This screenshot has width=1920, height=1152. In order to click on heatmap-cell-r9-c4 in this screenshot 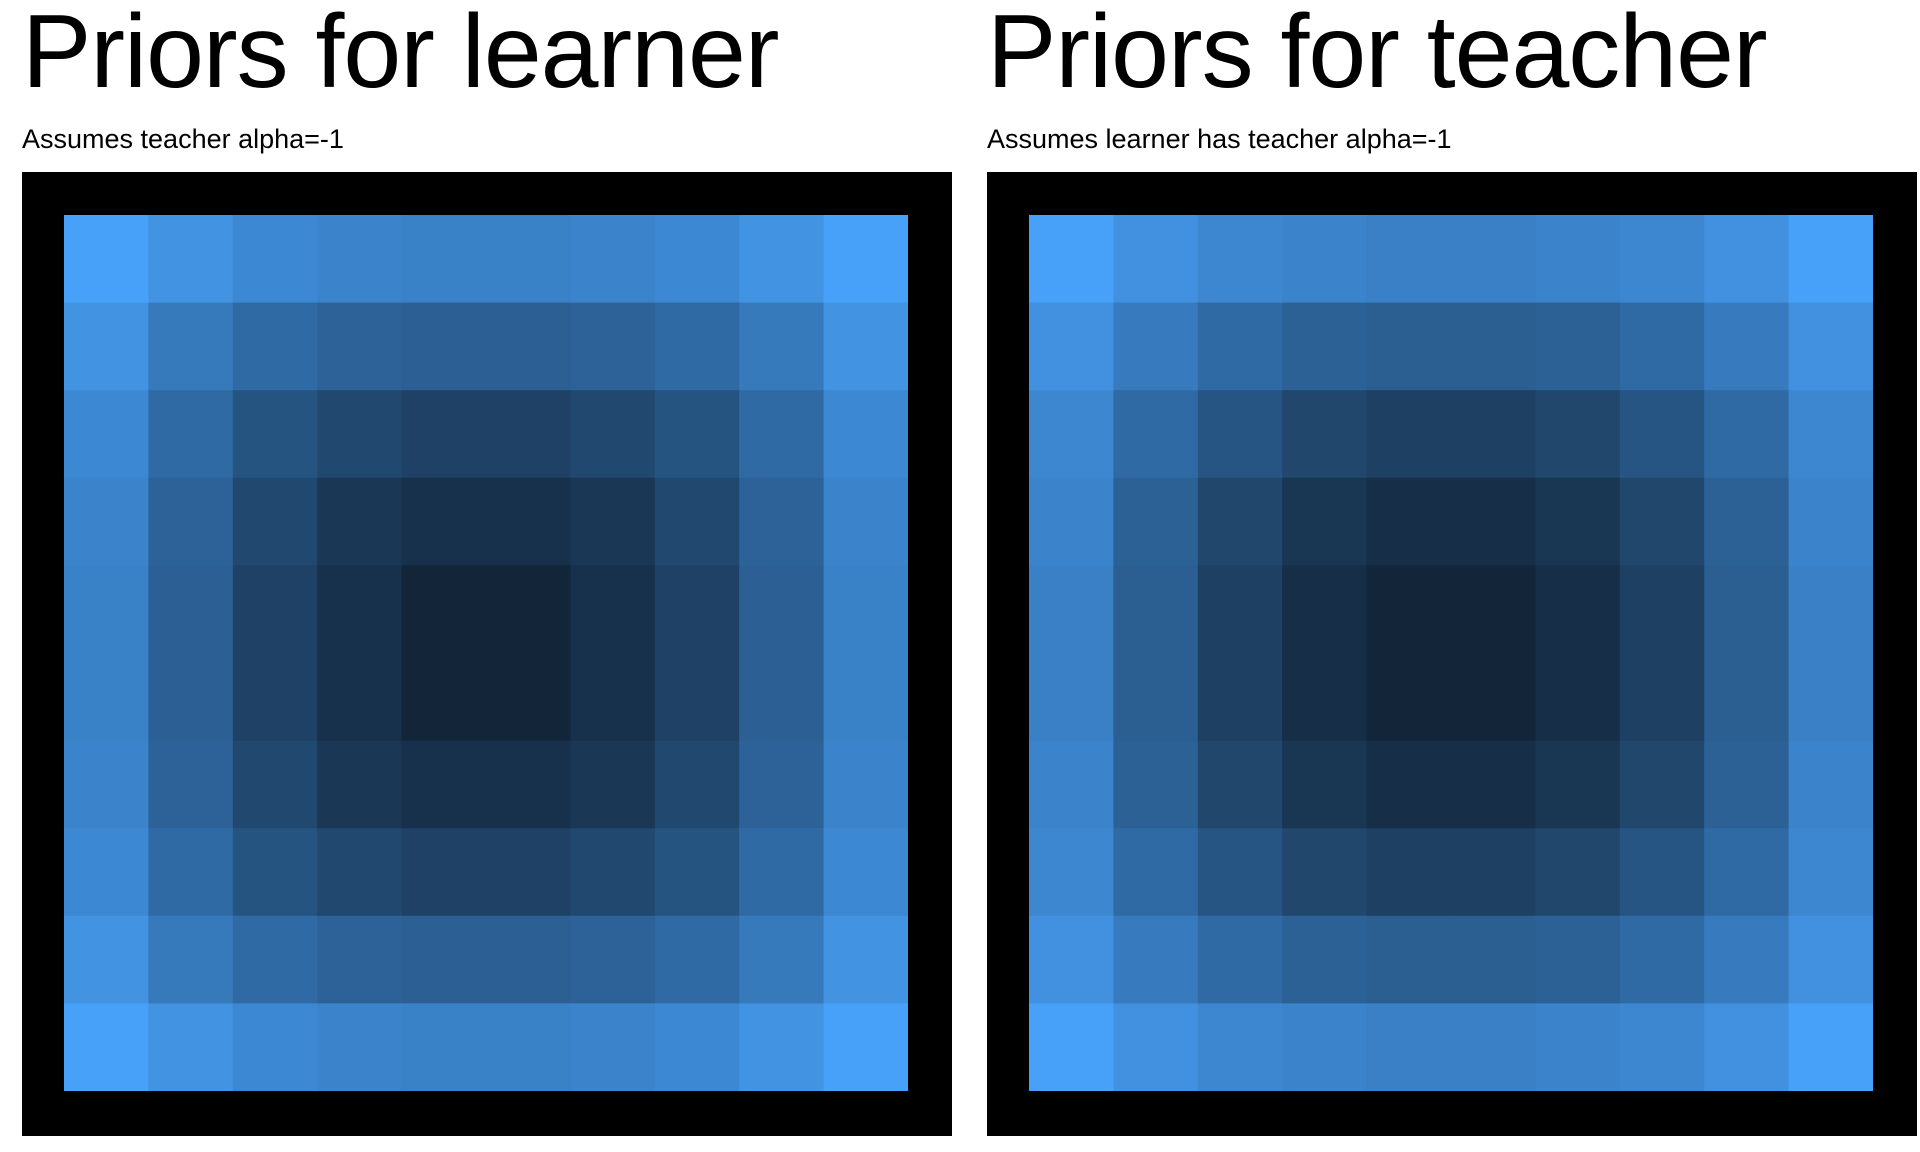, I will do `click(444, 1047)`.